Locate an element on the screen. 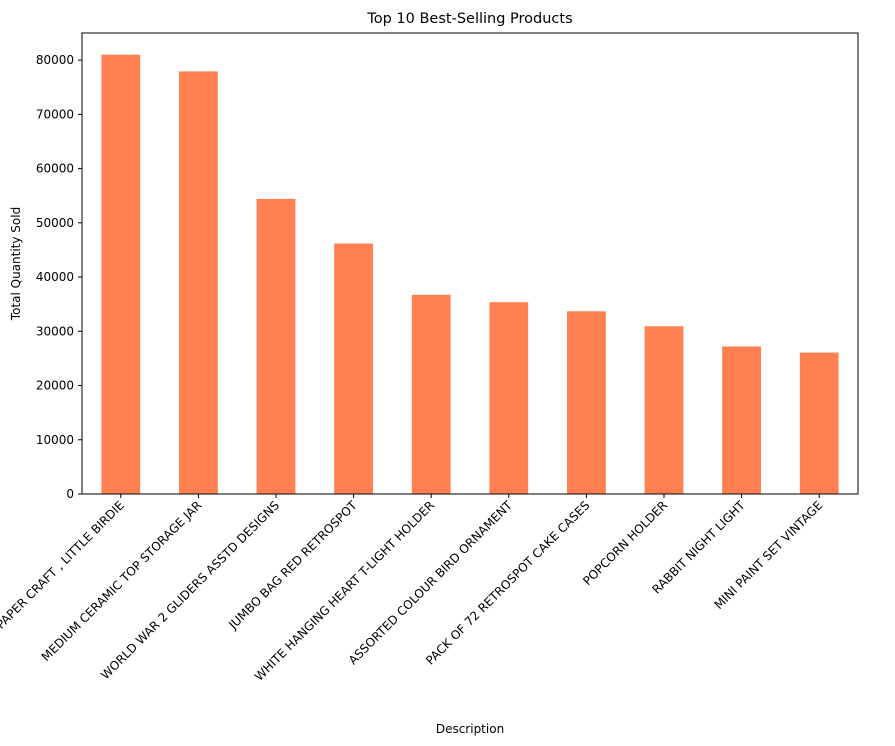 Image resolution: width=895 pixels, height=746 pixels. y-tick-label: 70000 is located at coordinates (55, 114).